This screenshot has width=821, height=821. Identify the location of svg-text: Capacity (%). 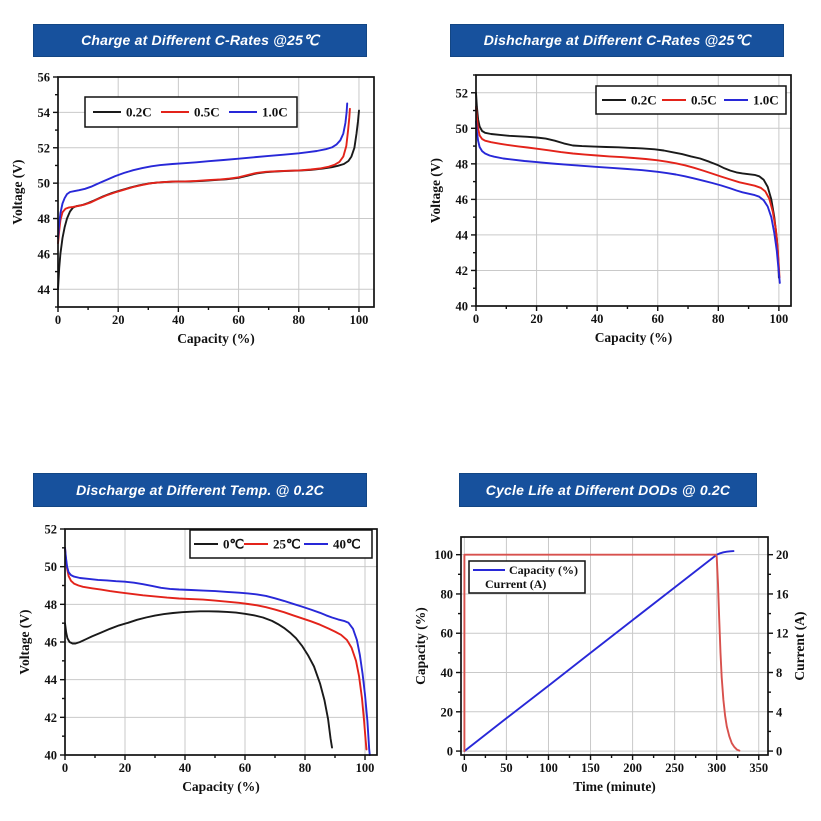
(543, 570).